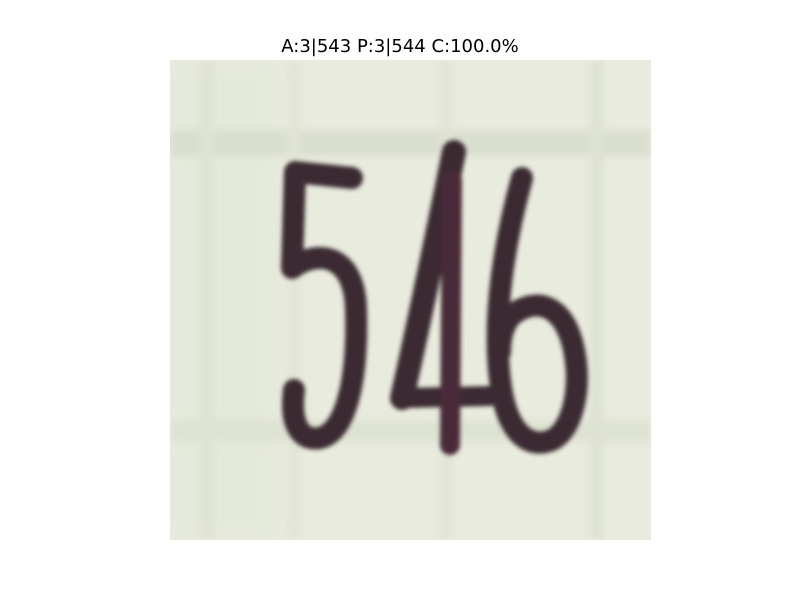 The image size is (800, 600). What do you see at coordinates (537, 310) in the screenshot?
I see `digit-six-stroke` at bounding box center [537, 310].